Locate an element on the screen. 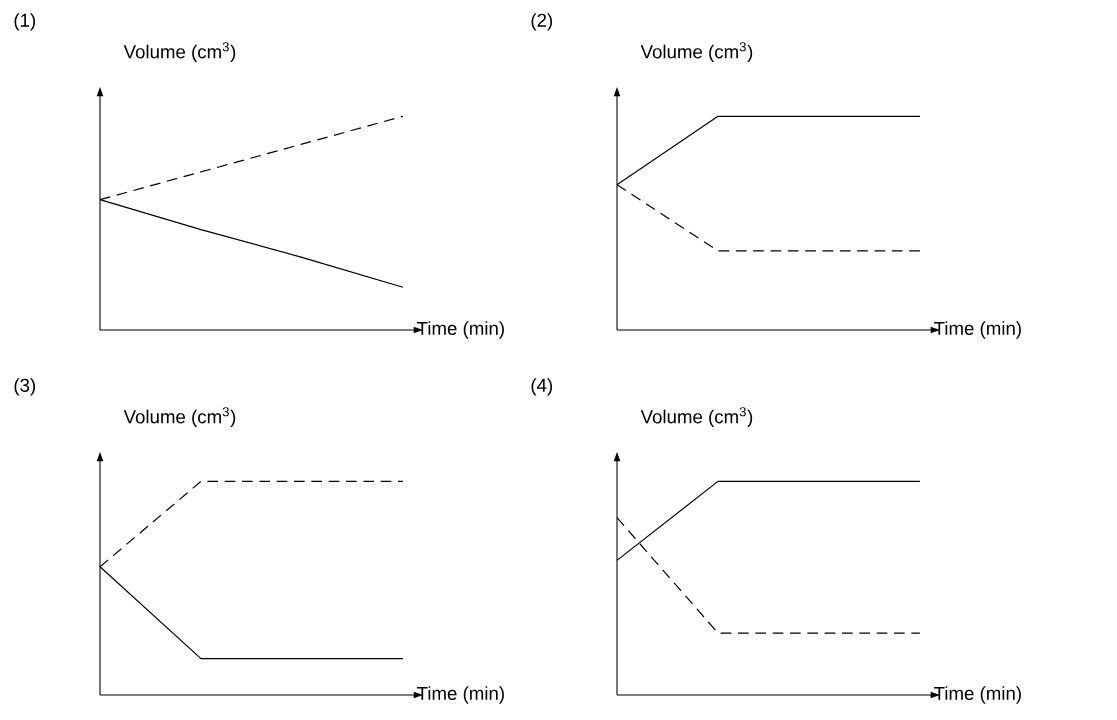 This screenshot has width=1117, height=720. chart-title: (1) is located at coordinates (25, 22).